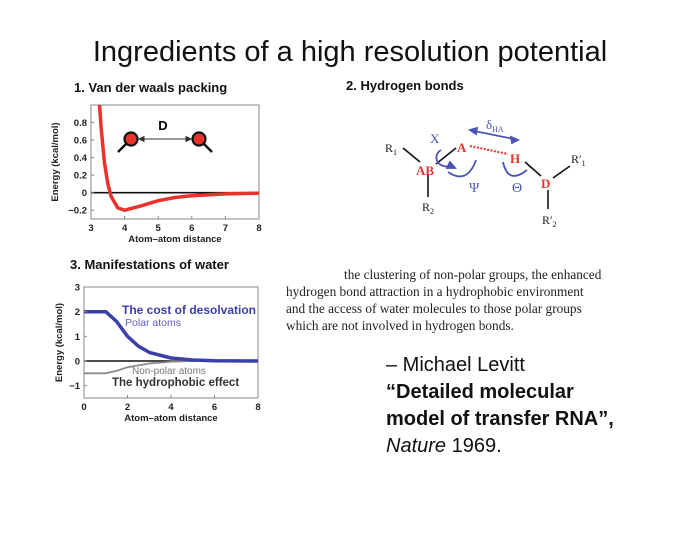 This screenshot has height=540, width=700. What do you see at coordinates (153, 323) in the screenshot?
I see `annotation-polar-atoms: Polar atoms` at bounding box center [153, 323].